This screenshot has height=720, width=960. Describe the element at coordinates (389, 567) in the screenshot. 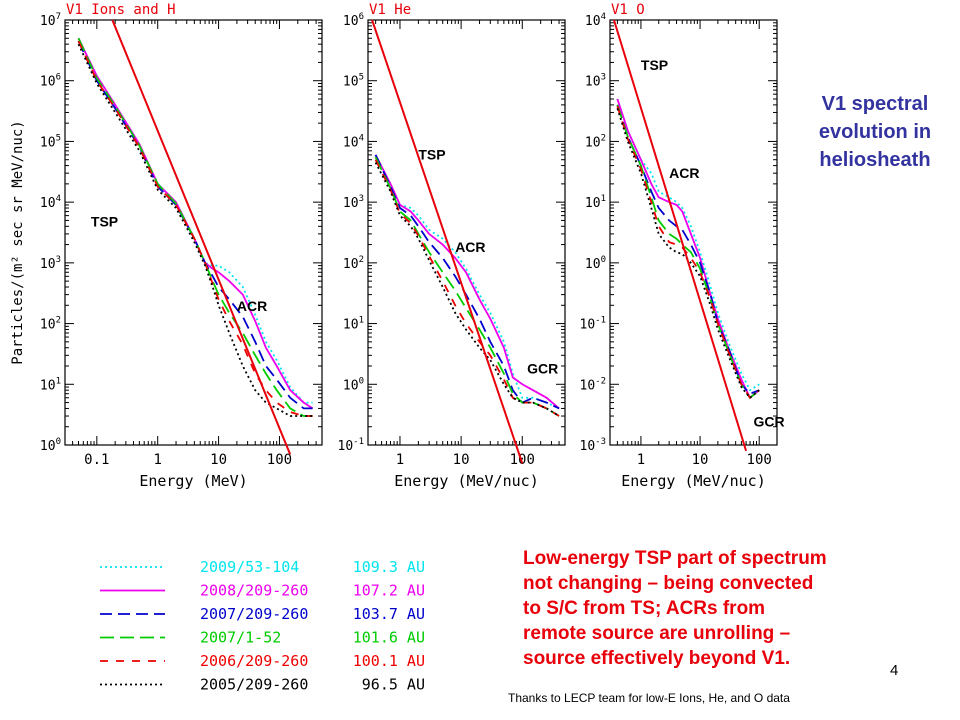

I see `legend-au: 109.3 AU` at that location.